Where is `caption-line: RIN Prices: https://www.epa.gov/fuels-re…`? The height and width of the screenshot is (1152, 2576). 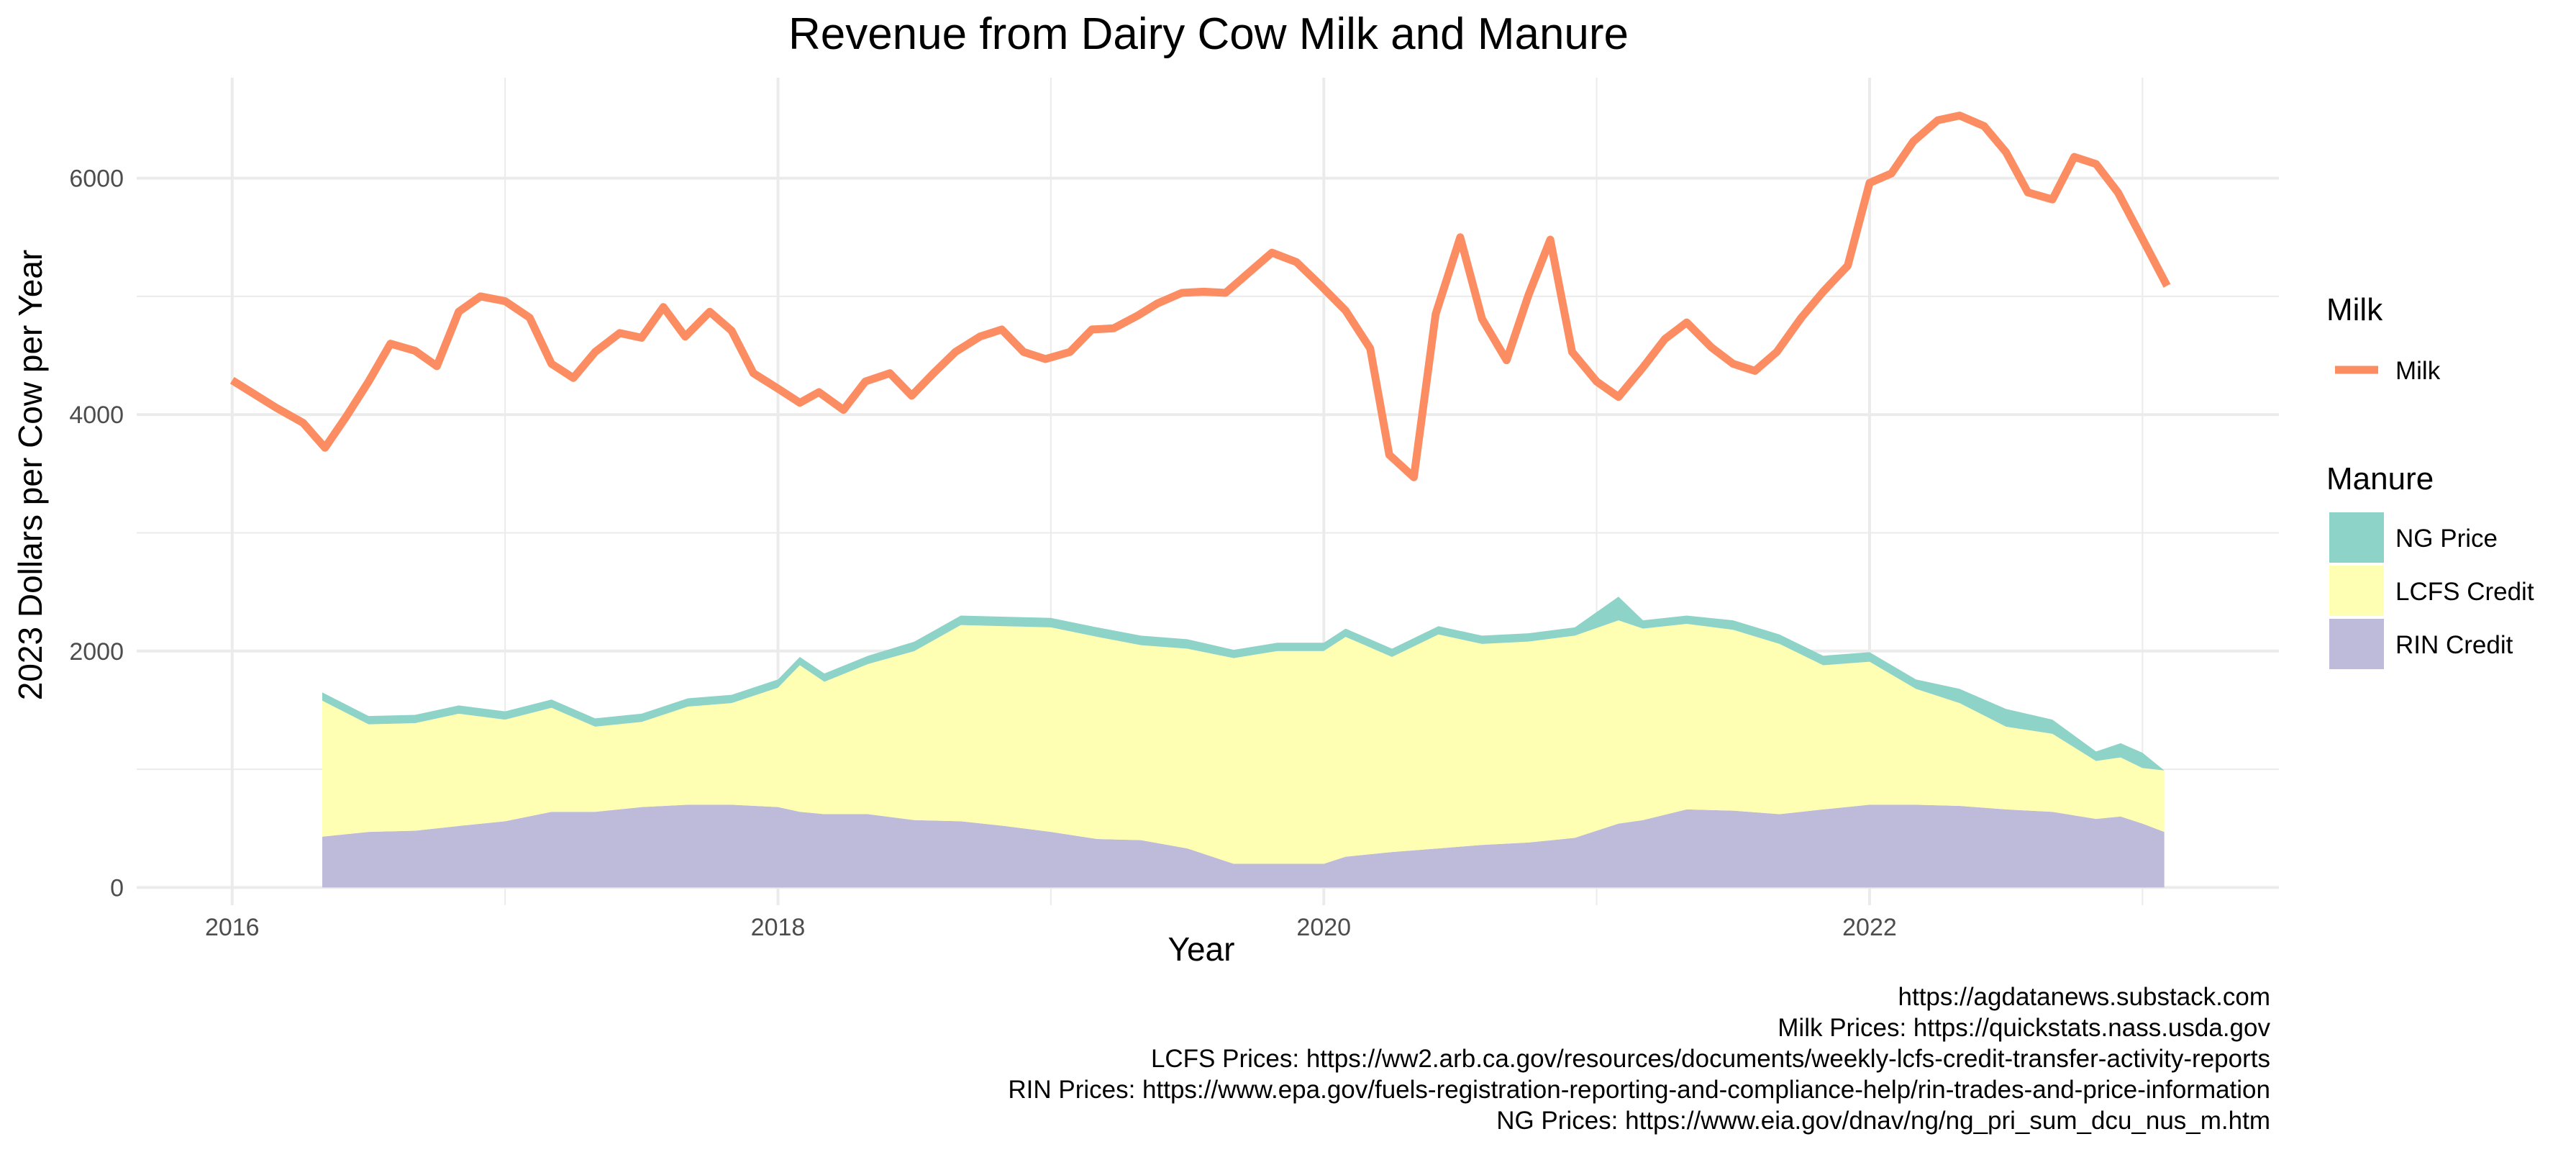 caption-line: RIN Prices: https://www.epa.gov/fuels-re… is located at coordinates (1639, 1090).